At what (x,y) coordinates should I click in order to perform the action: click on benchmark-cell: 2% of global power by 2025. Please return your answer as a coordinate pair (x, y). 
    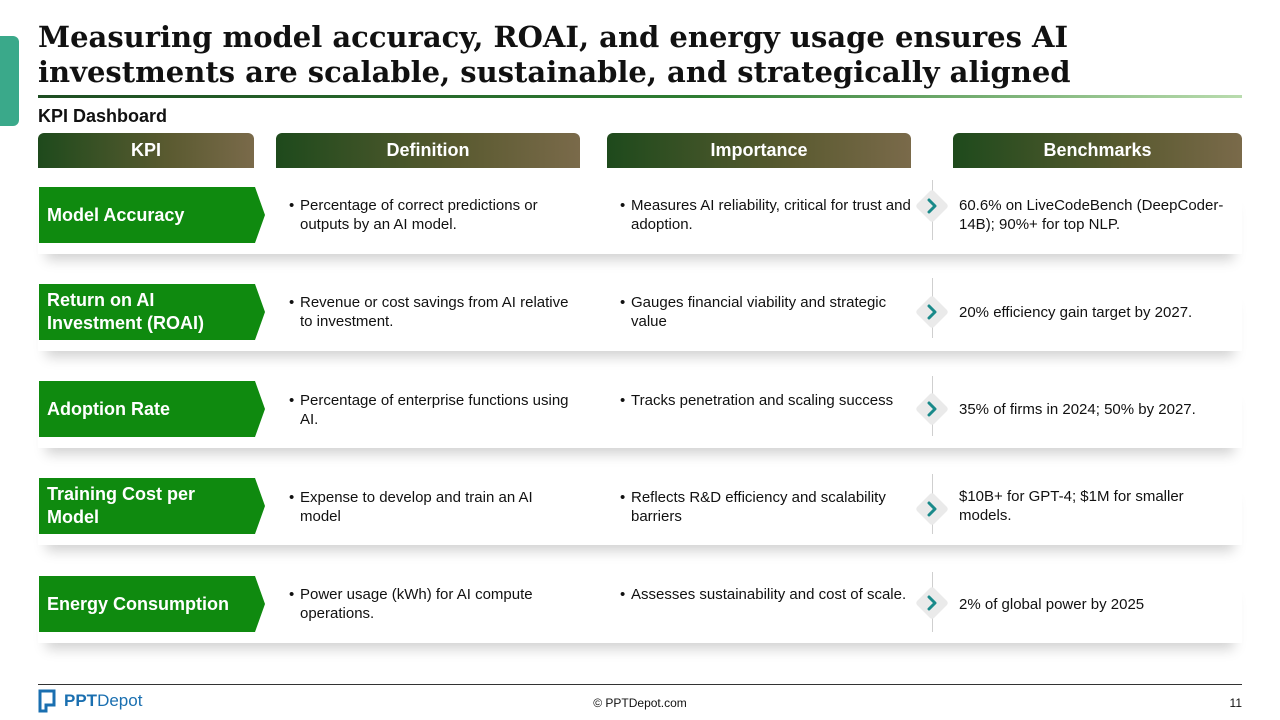
    Looking at the image, I should click on (1052, 604).